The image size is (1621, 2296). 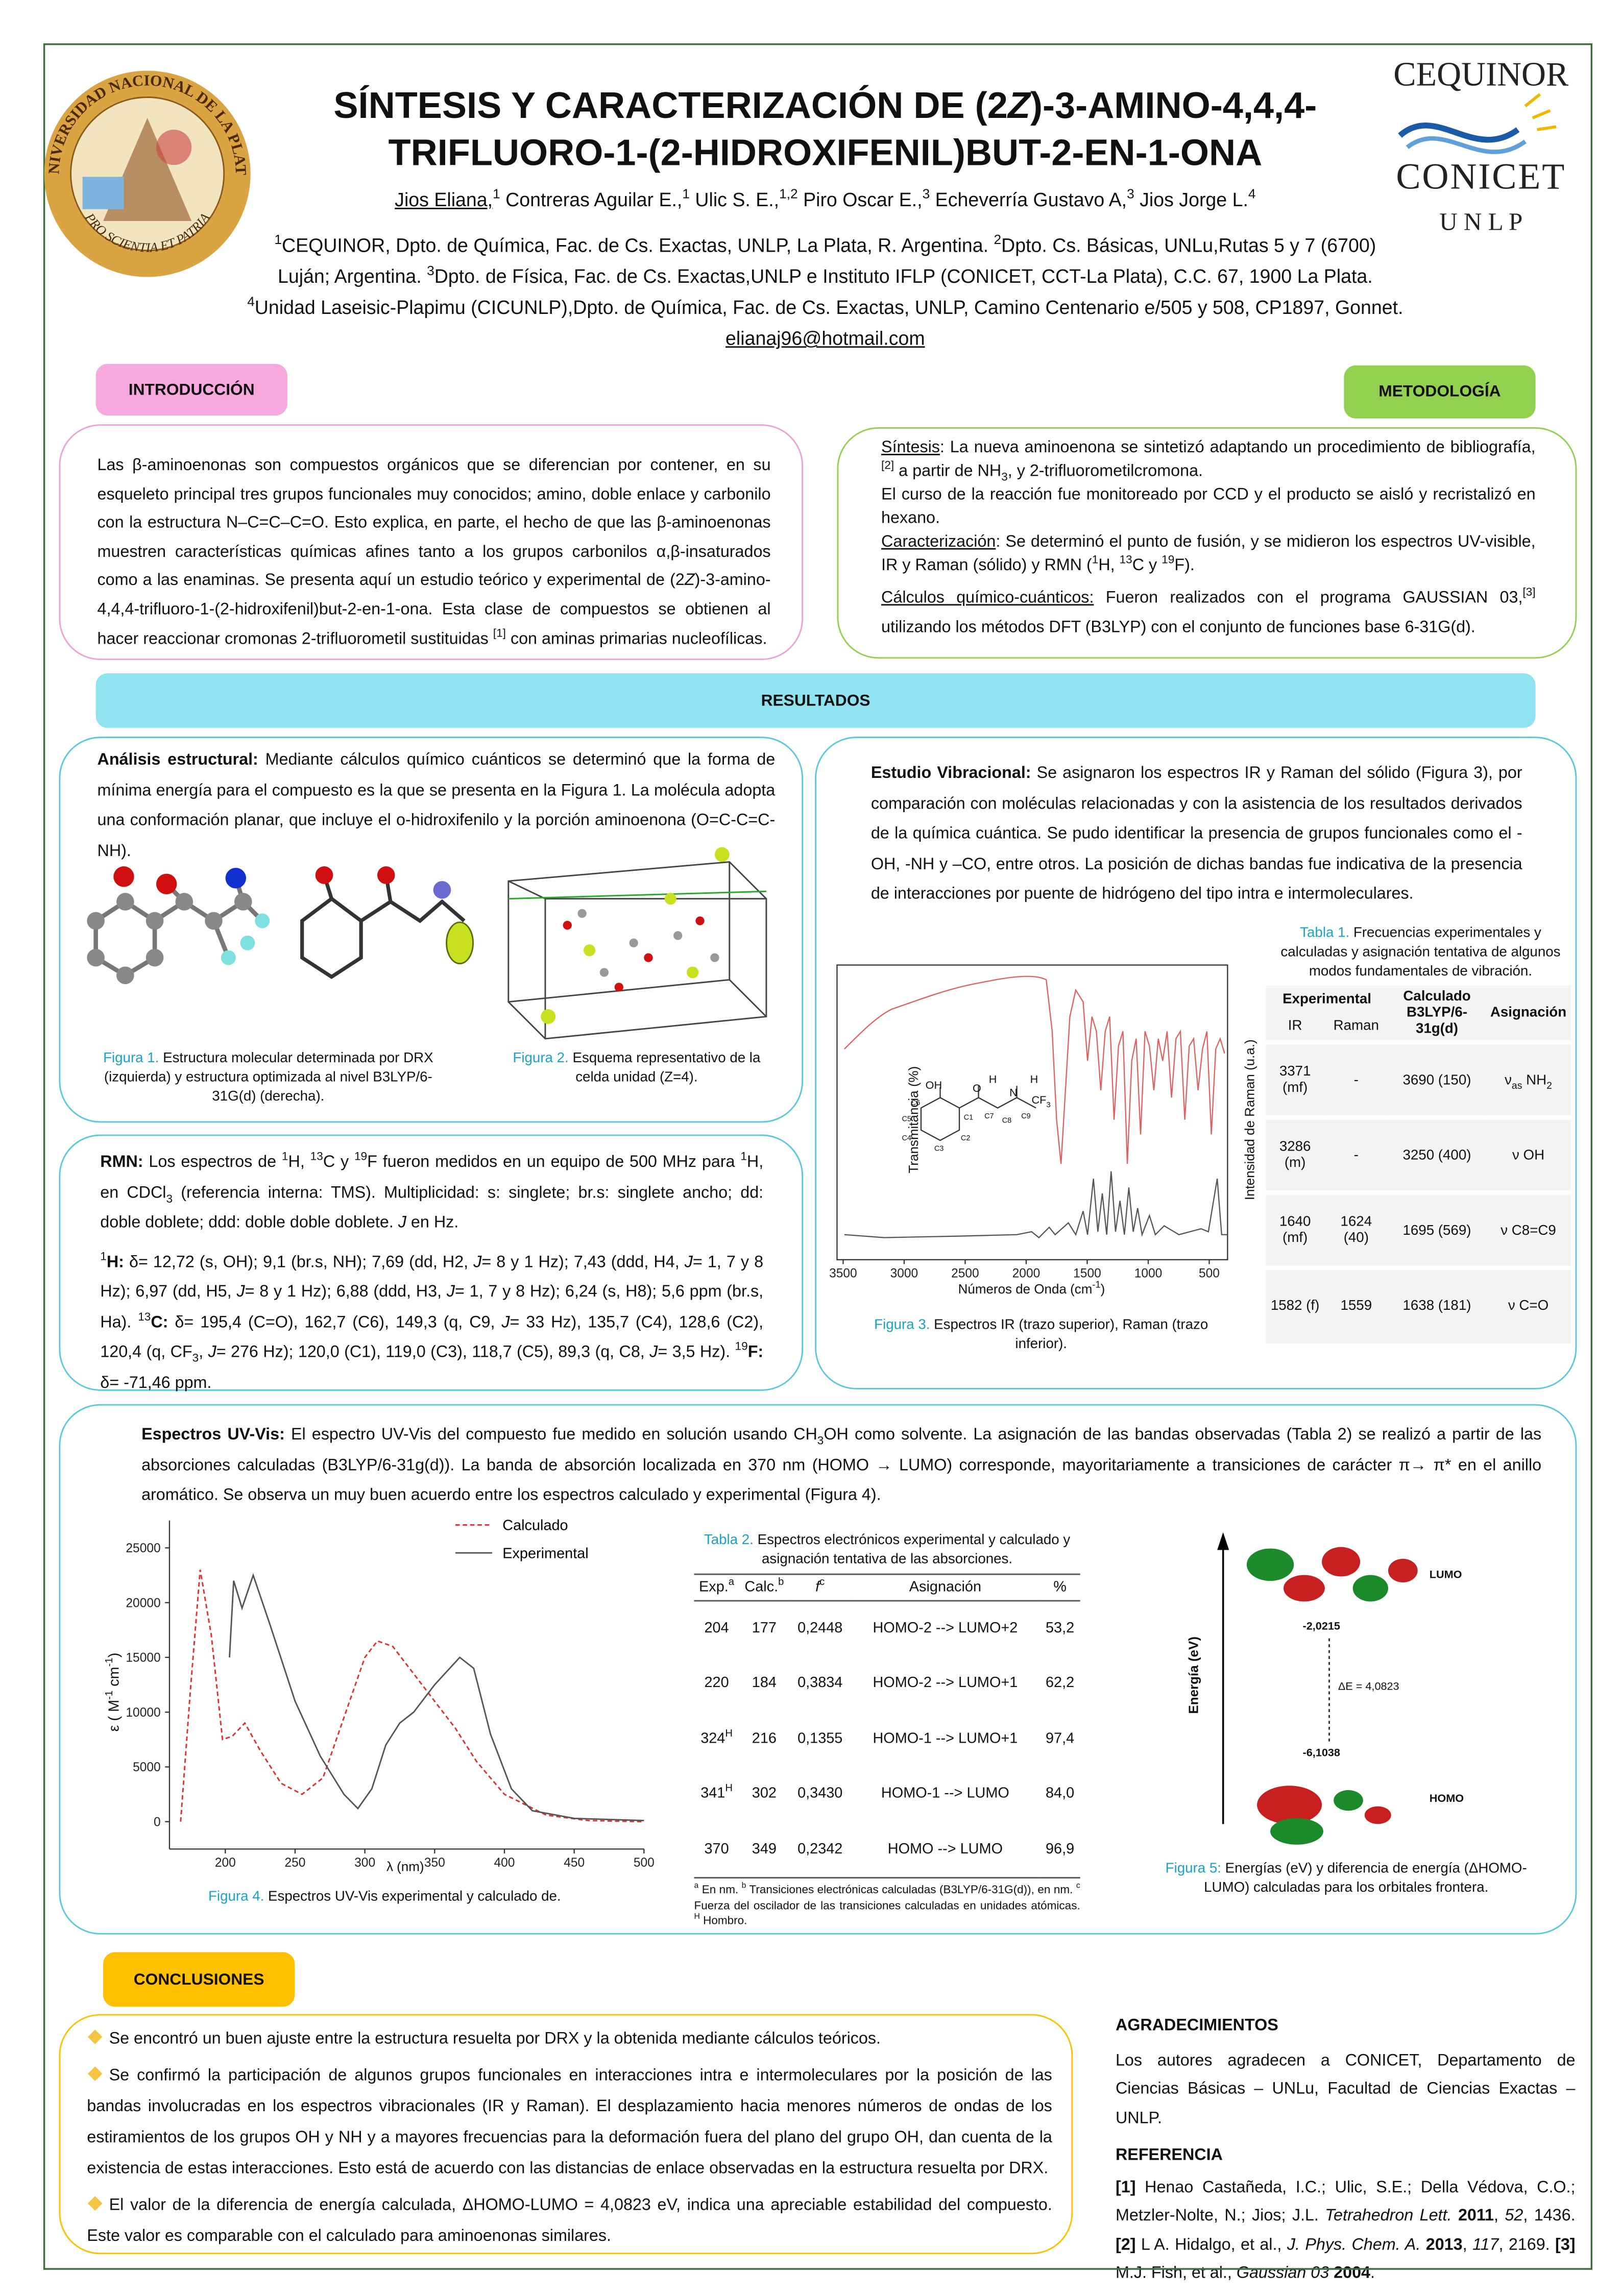 I want to click on table-cell: νas NH2, so click(x=1528, y=1079).